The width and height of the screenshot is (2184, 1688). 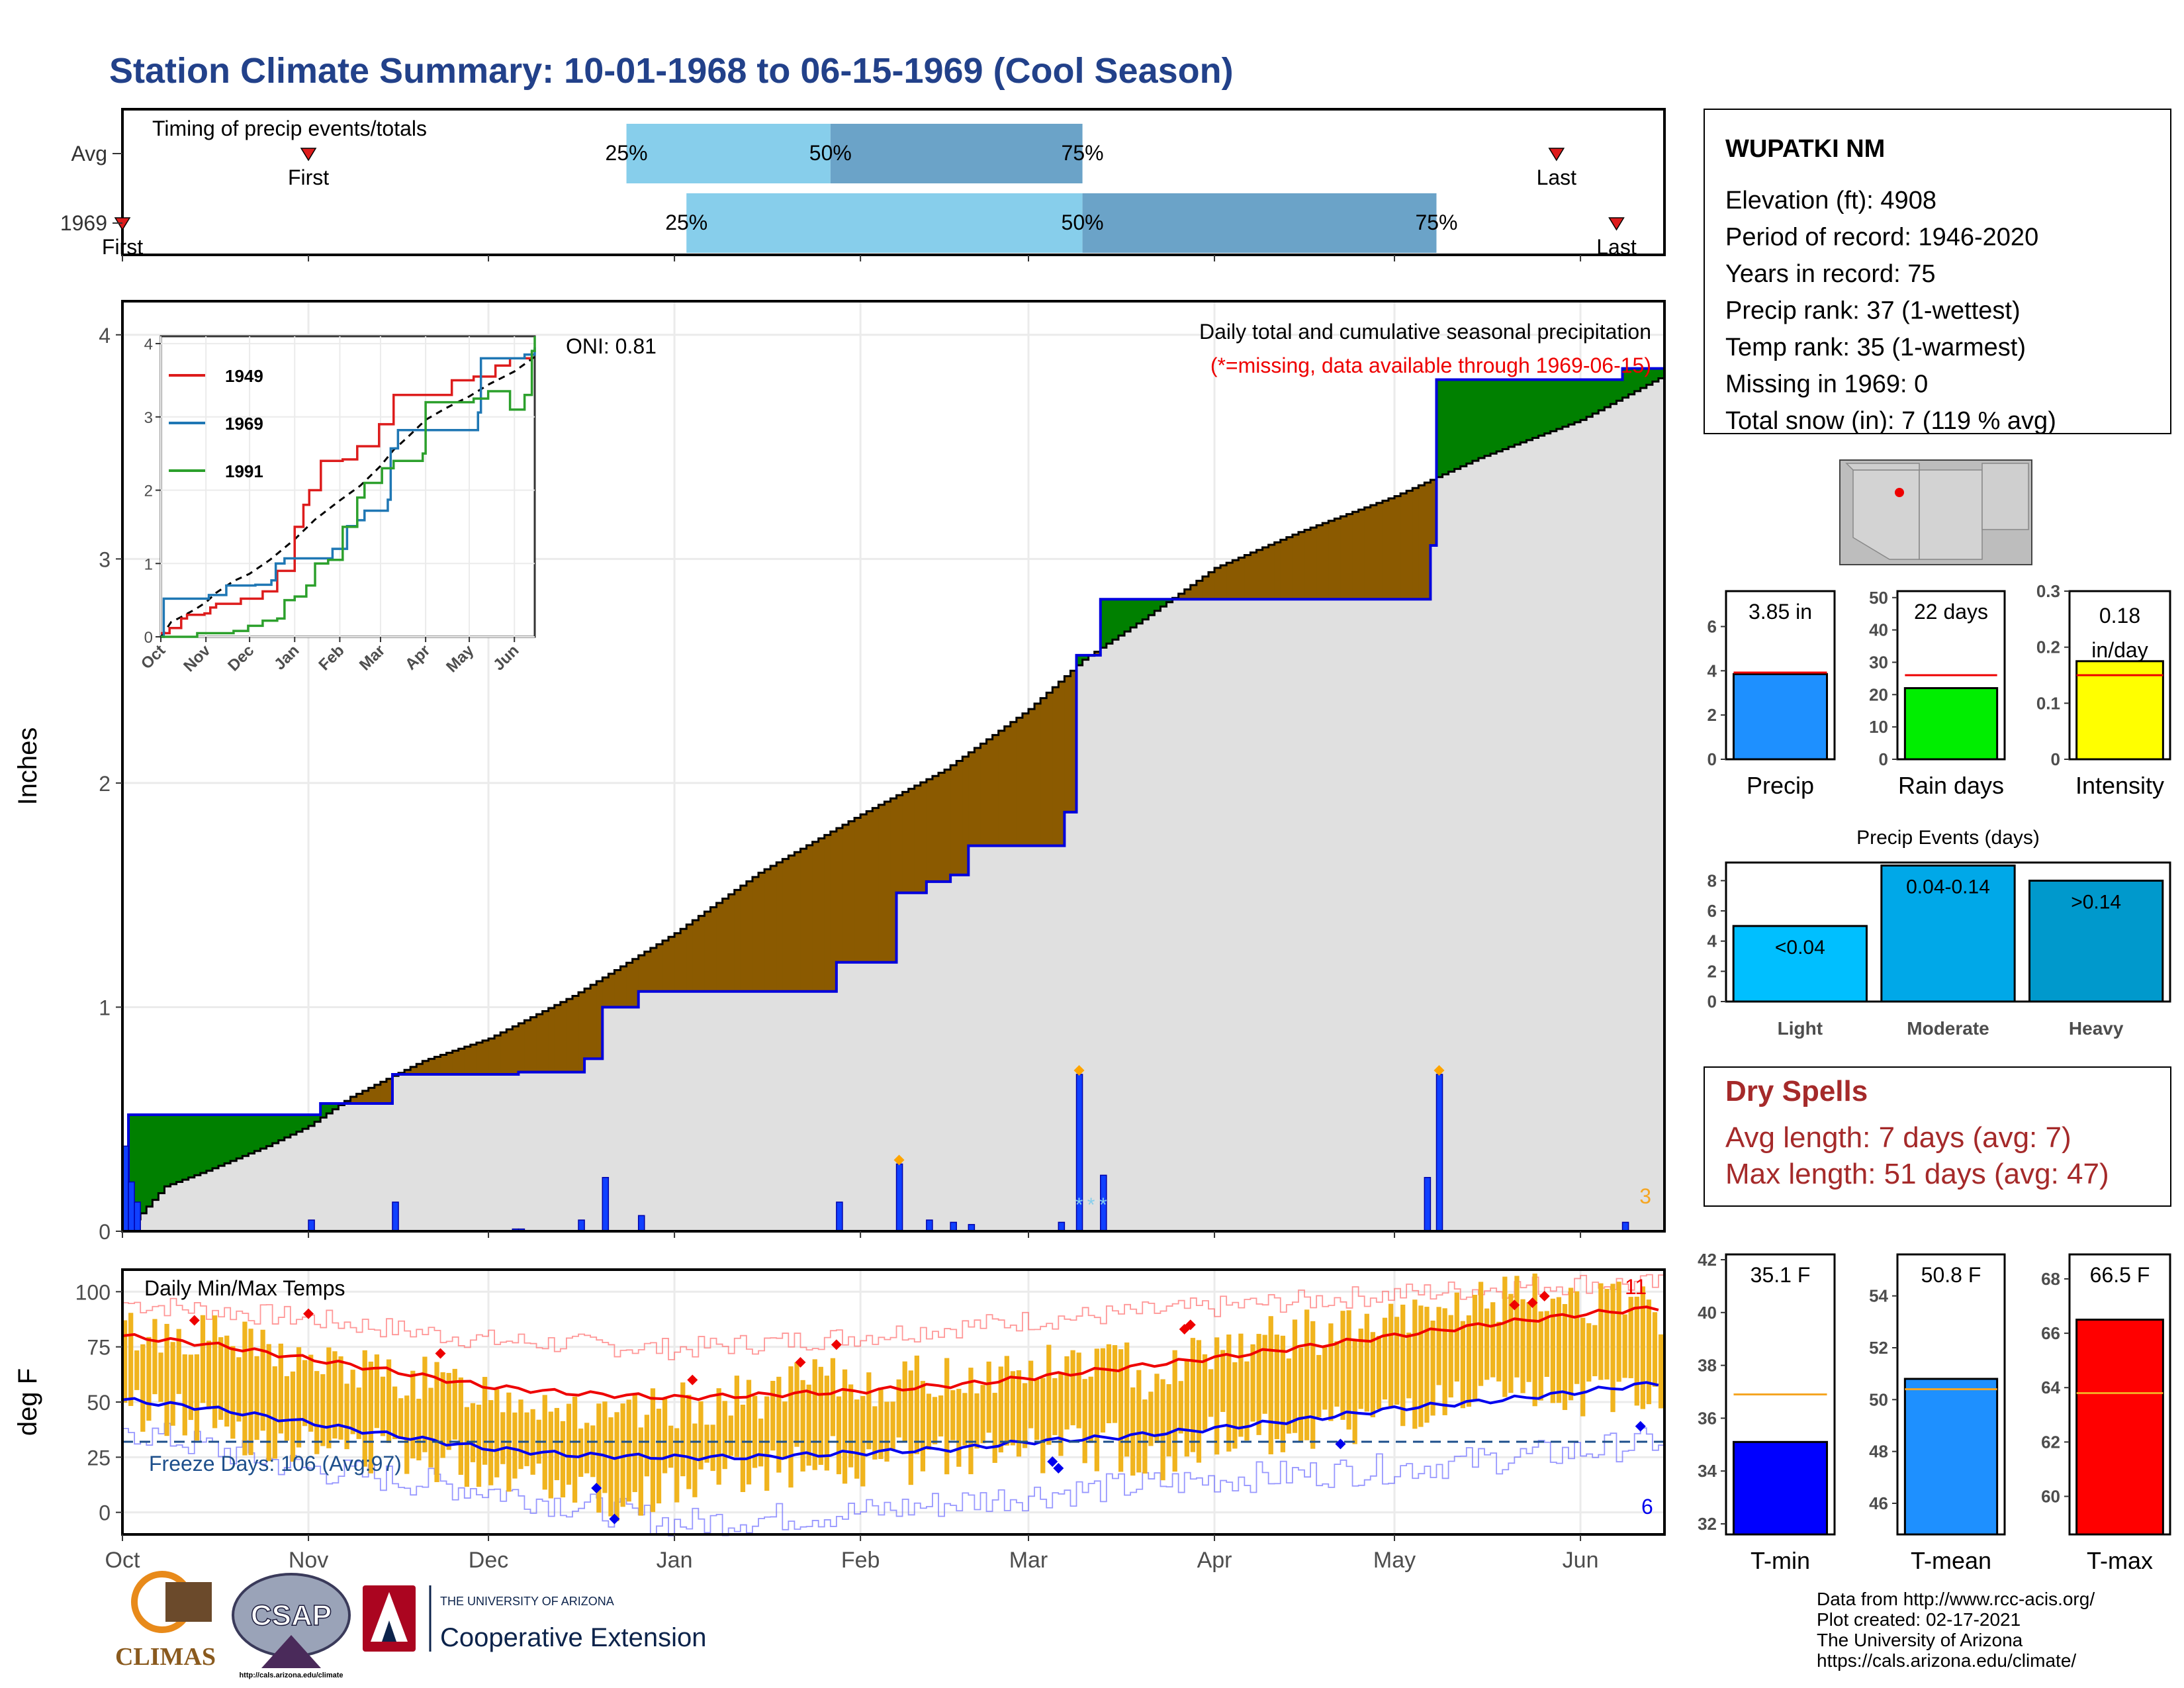 What do you see at coordinates (2055, 759) in the screenshot?
I see `stat-y-tick-label: 0` at bounding box center [2055, 759].